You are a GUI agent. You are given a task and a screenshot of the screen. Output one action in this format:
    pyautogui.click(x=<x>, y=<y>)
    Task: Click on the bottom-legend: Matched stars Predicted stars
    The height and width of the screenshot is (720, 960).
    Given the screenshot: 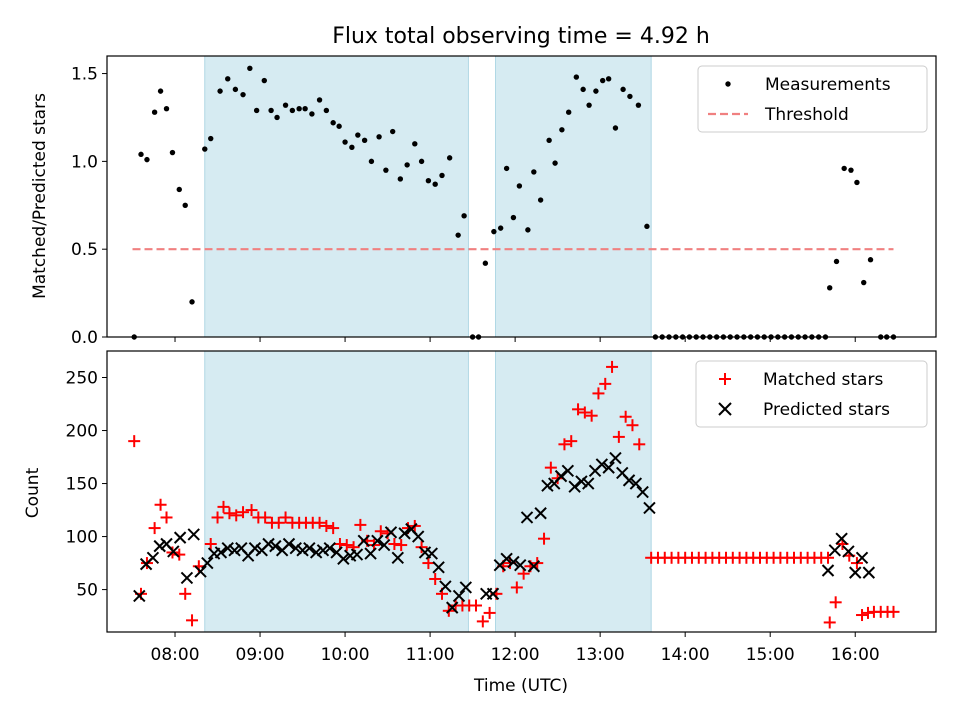 What is the action you would take?
    pyautogui.click(x=811, y=394)
    